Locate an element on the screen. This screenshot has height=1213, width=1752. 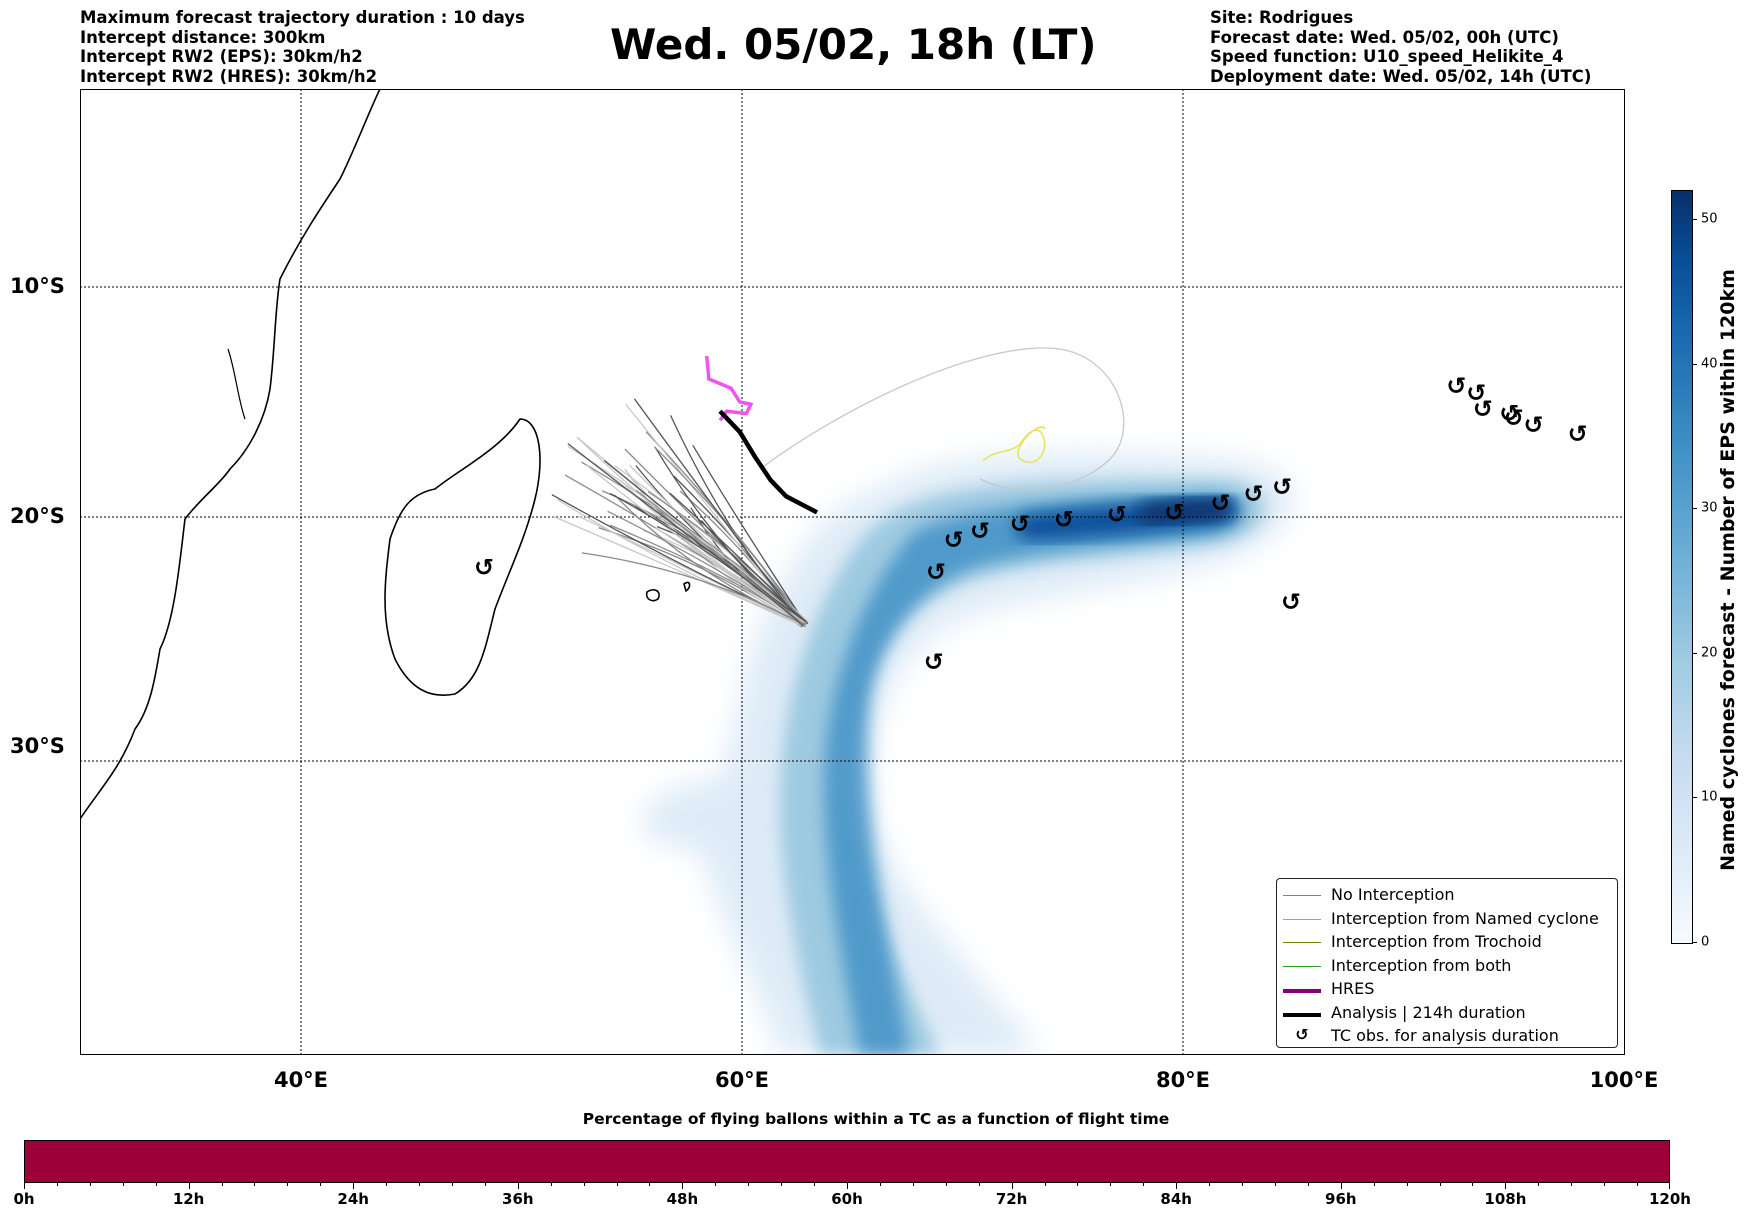
site-info-line: Forecast date: Wed. 05/02, 00h (UTC) is located at coordinates (1384, 37).